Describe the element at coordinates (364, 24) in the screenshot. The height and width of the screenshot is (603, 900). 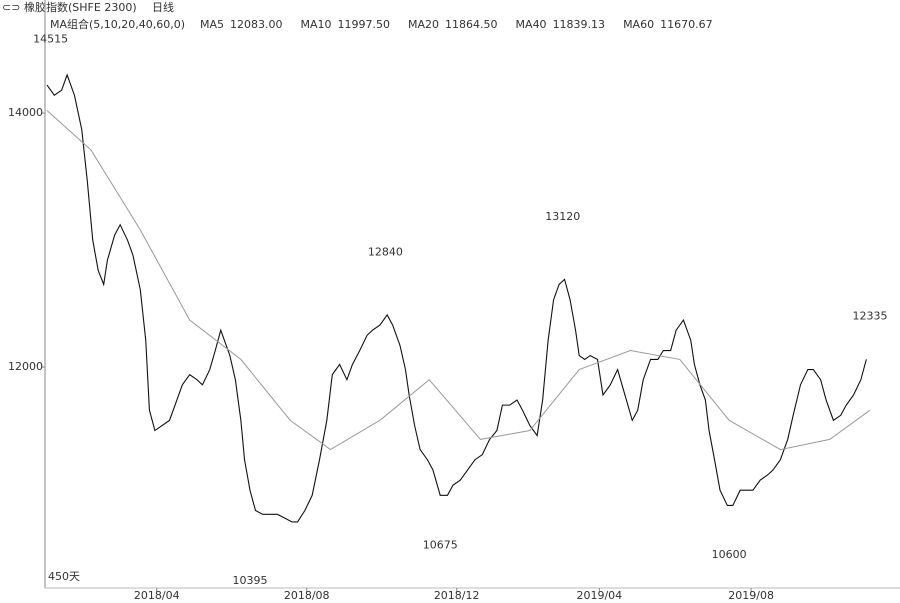
I see `indicator-value: 11997.50` at that location.